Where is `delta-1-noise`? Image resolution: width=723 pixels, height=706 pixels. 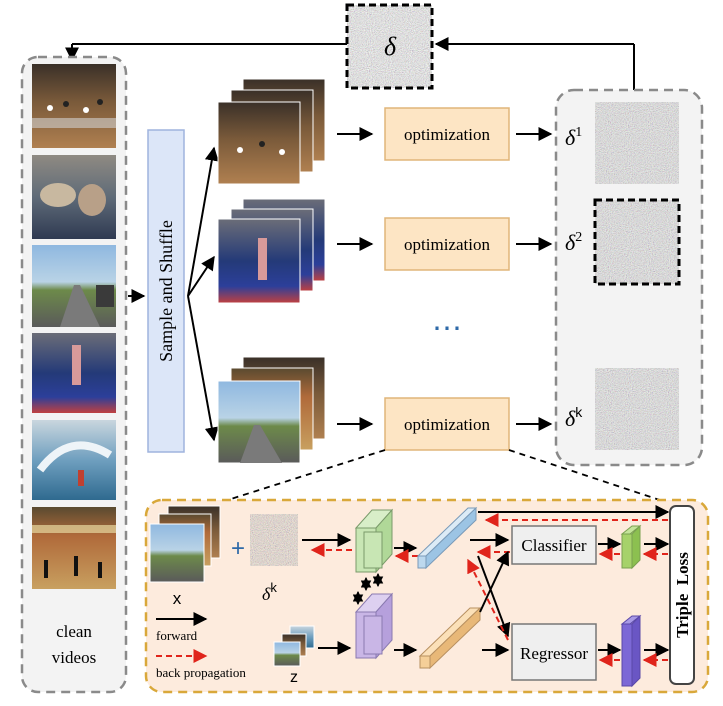 delta-1-noise is located at coordinates (637, 143).